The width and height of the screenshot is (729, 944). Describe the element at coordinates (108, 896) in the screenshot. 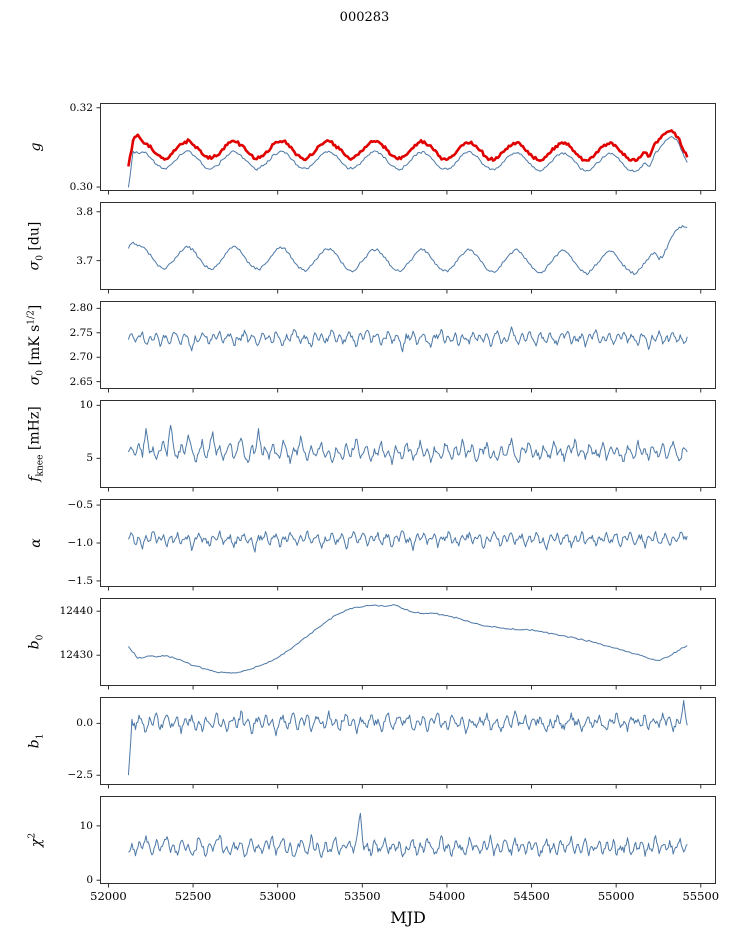

I see `x-tick-label: 52000` at that location.